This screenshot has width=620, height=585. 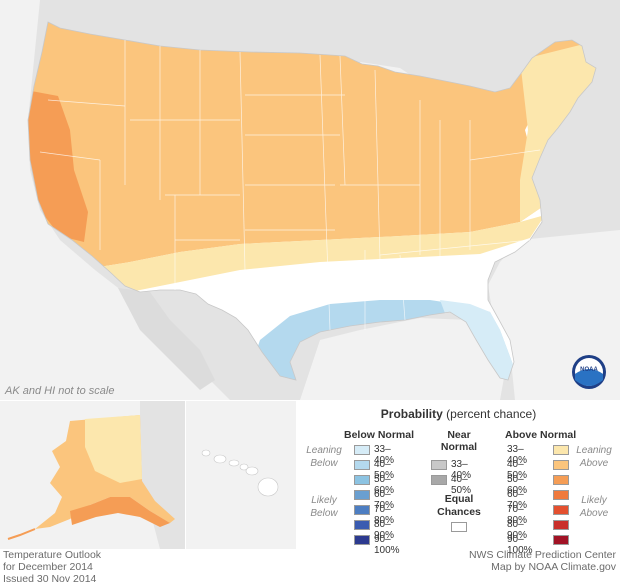 I want to click on below-normal-heading: Below Normal, so click(x=379, y=435).